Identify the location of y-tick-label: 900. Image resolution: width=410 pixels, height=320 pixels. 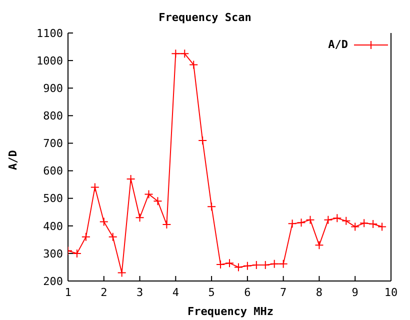
(53, 89).